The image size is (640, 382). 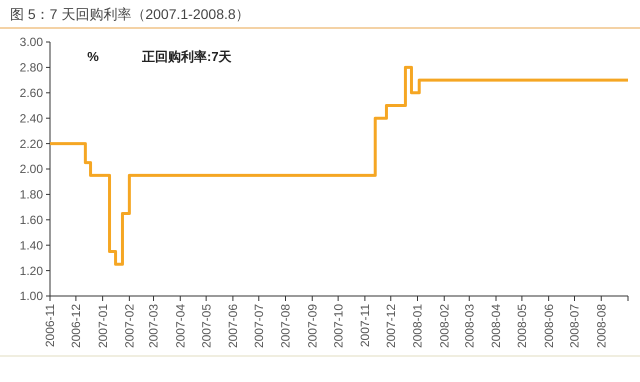 I want to click on x-tick-label: 2008-07, so click(x=575, y=326).